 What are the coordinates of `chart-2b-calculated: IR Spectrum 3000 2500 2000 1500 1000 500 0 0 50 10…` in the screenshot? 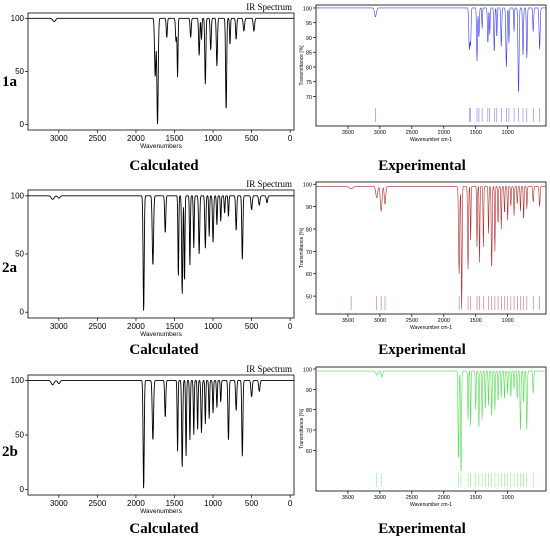 It's located at (153, 439).